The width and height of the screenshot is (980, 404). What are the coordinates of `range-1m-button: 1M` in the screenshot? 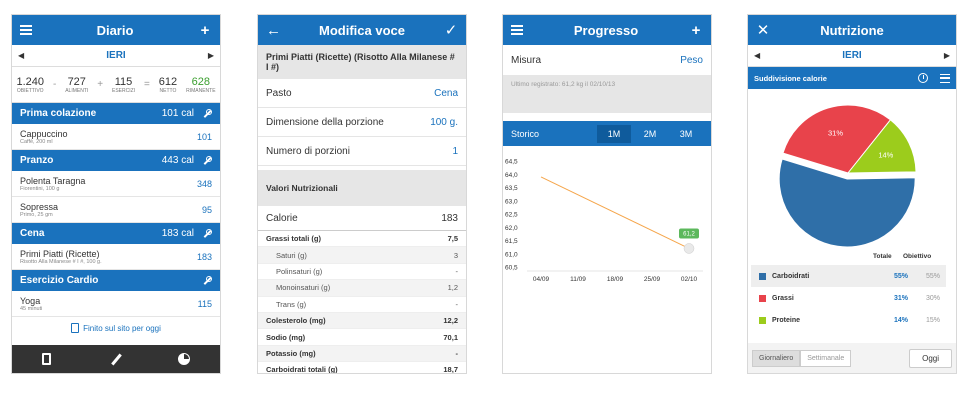 It's located at (614, 133).